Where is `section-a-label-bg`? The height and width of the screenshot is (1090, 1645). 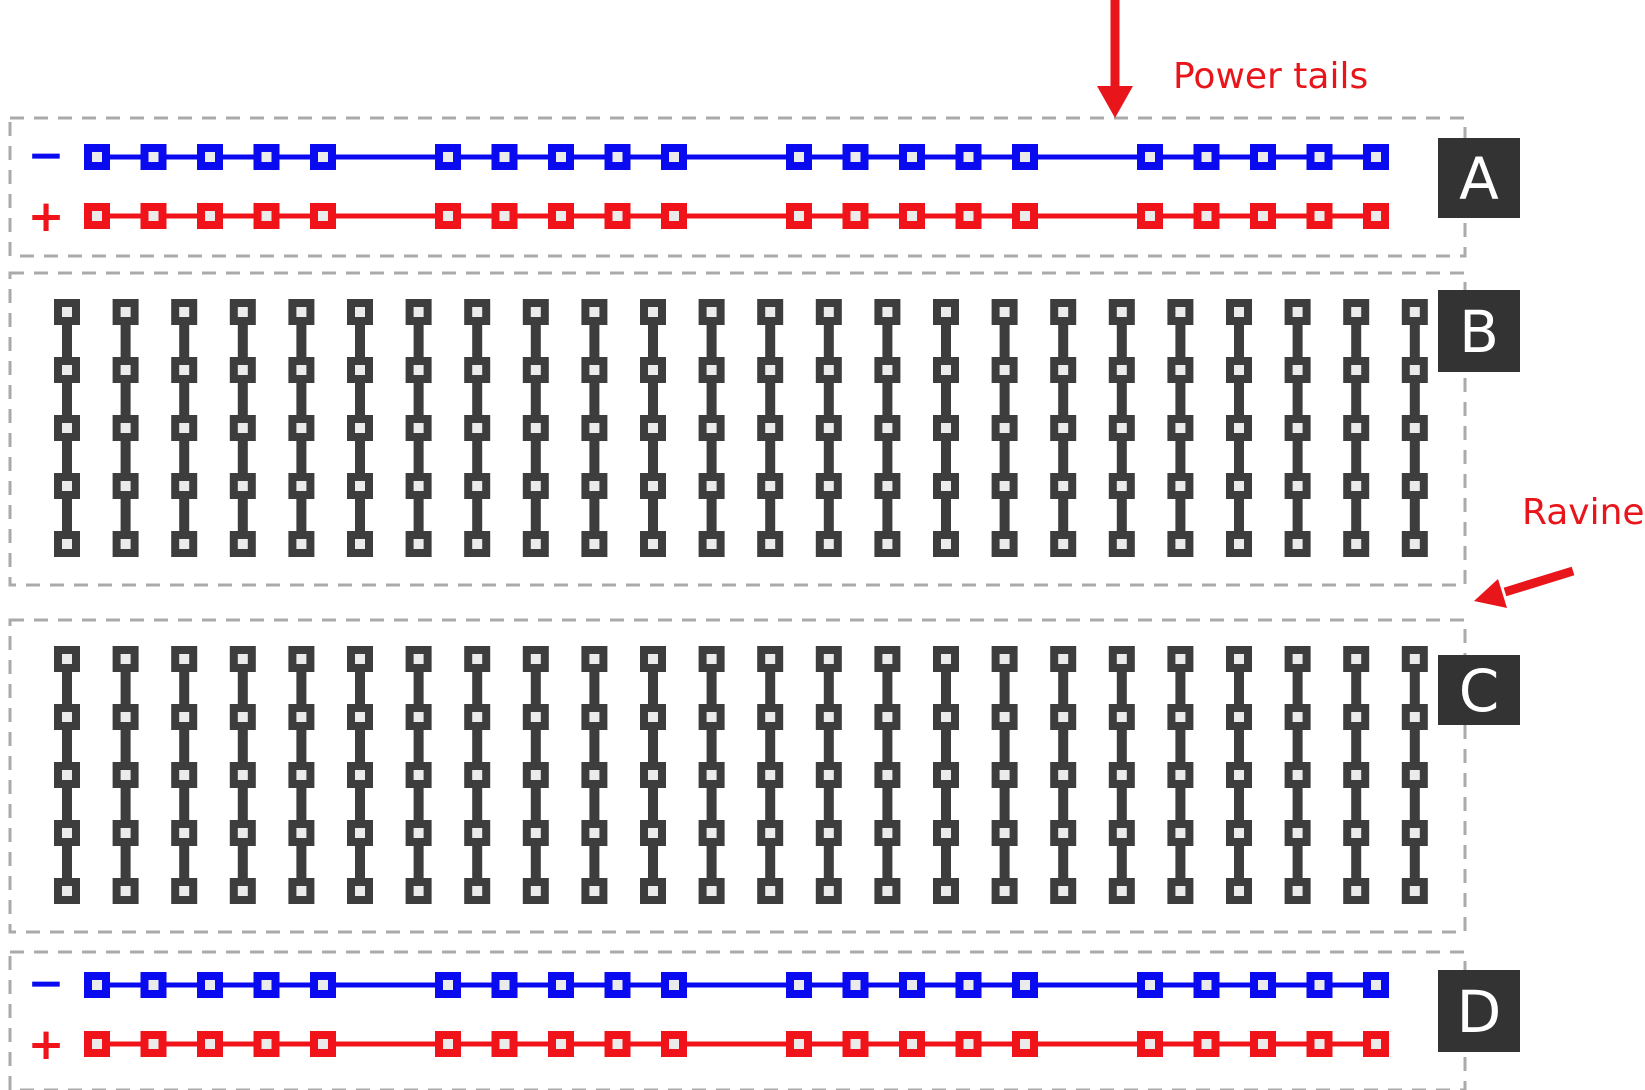
section-a-label-bg is located at coordinates (1479, 178).